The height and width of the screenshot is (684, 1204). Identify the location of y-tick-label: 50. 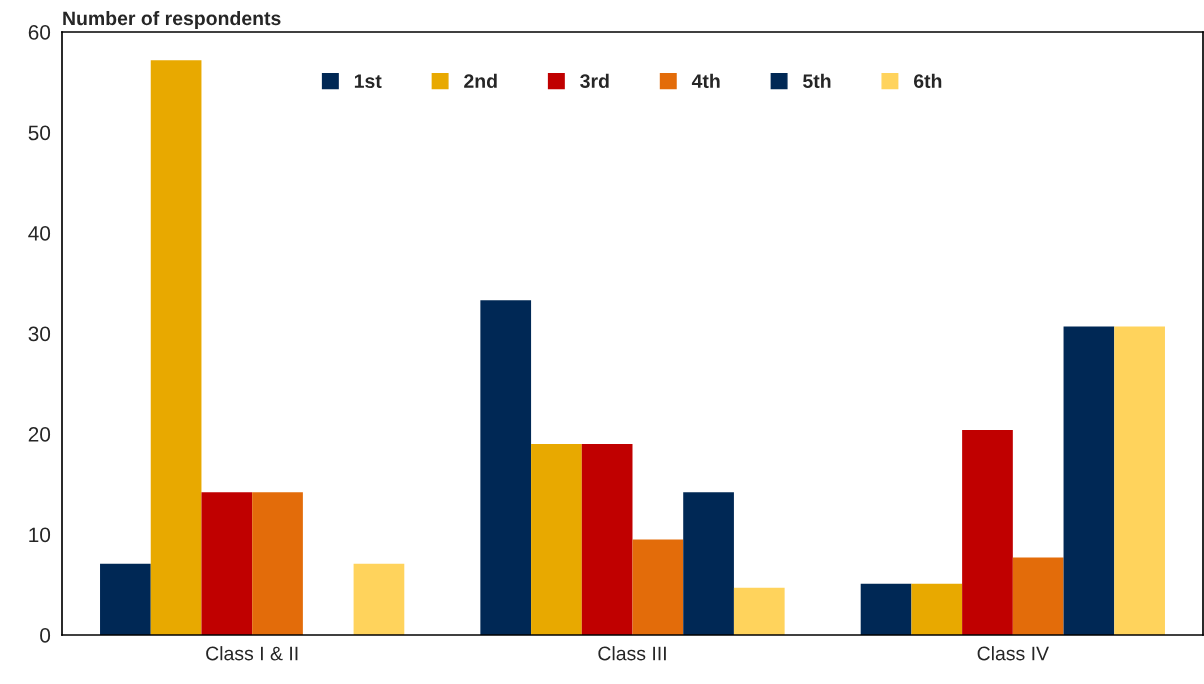
(39, 133).